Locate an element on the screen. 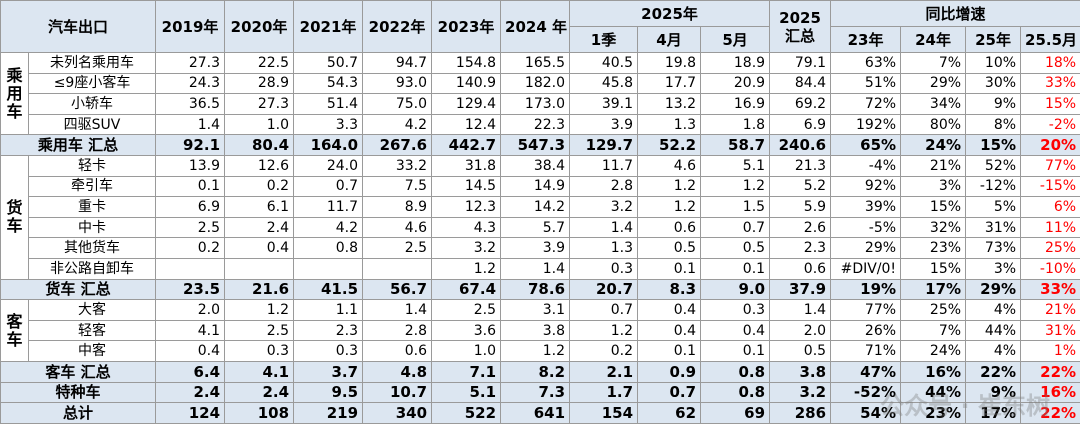 Image resolution: width=1080 pixels, height=445 pixels. cell: 38.4 is located at coordinates (535, 165).